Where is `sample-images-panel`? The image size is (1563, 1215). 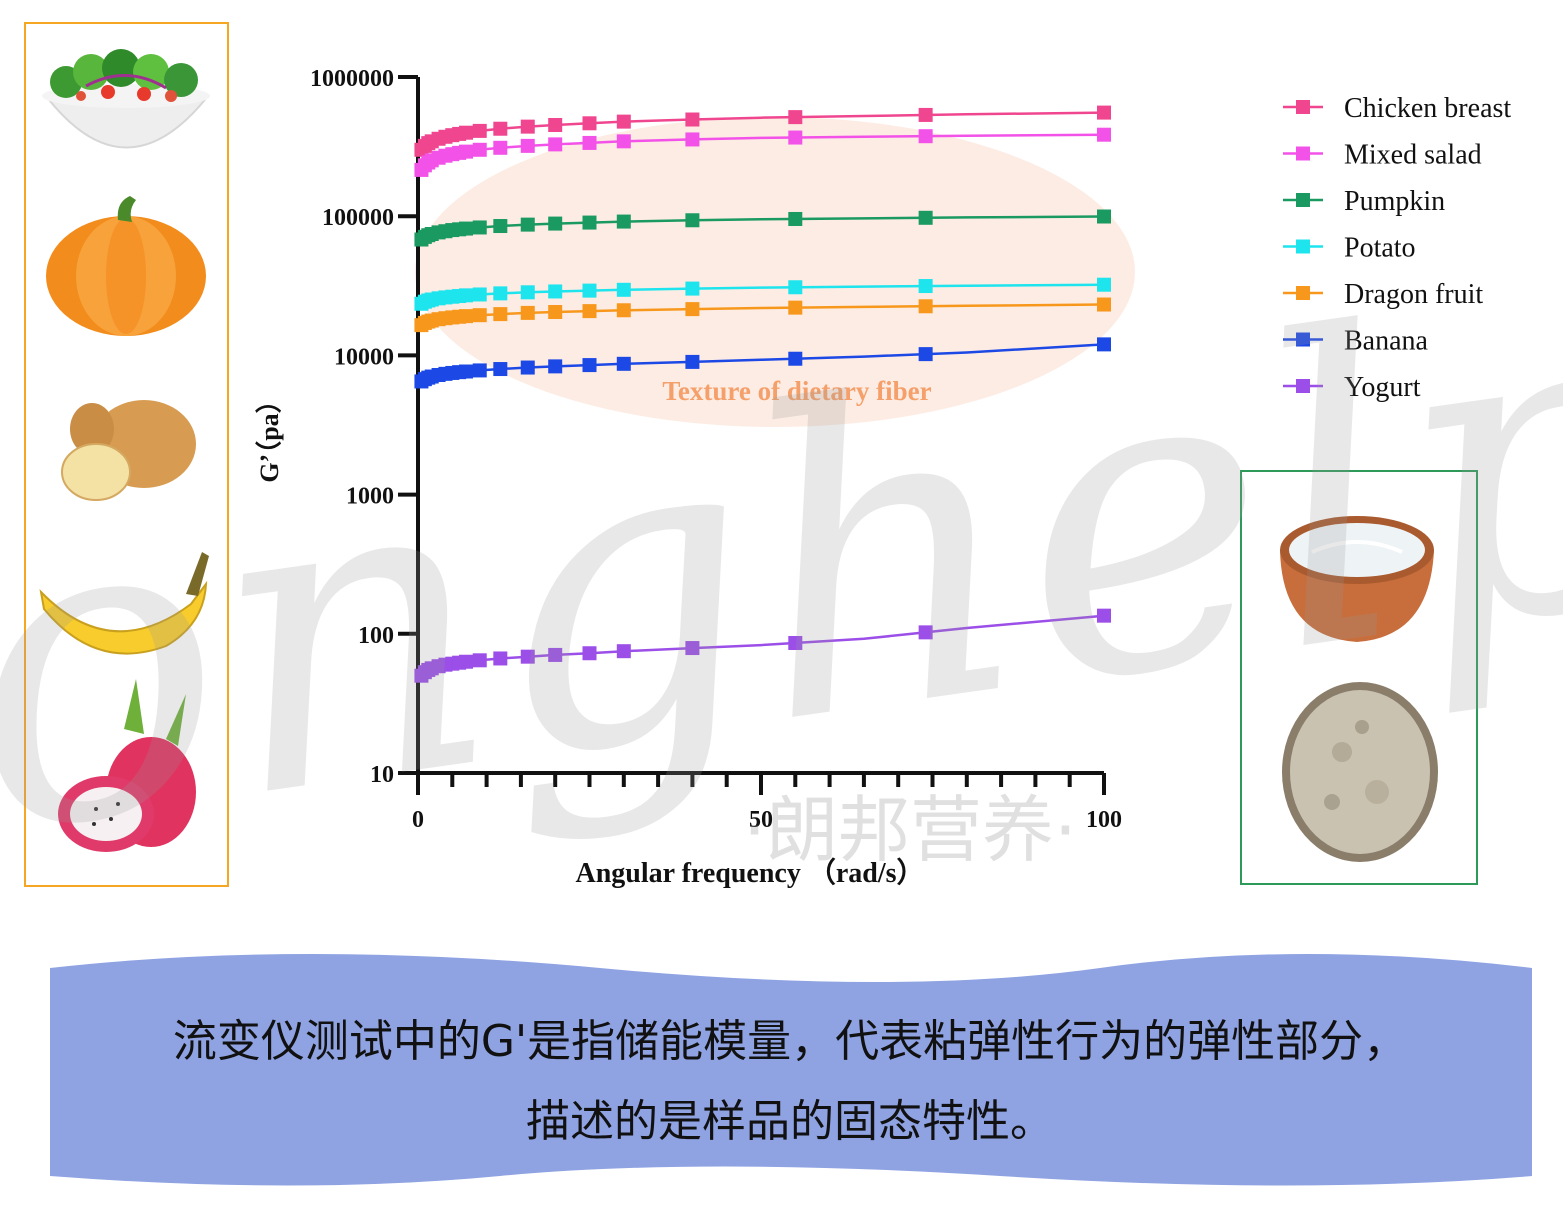
sample-images-panel is located at coordinates (1359, 677).